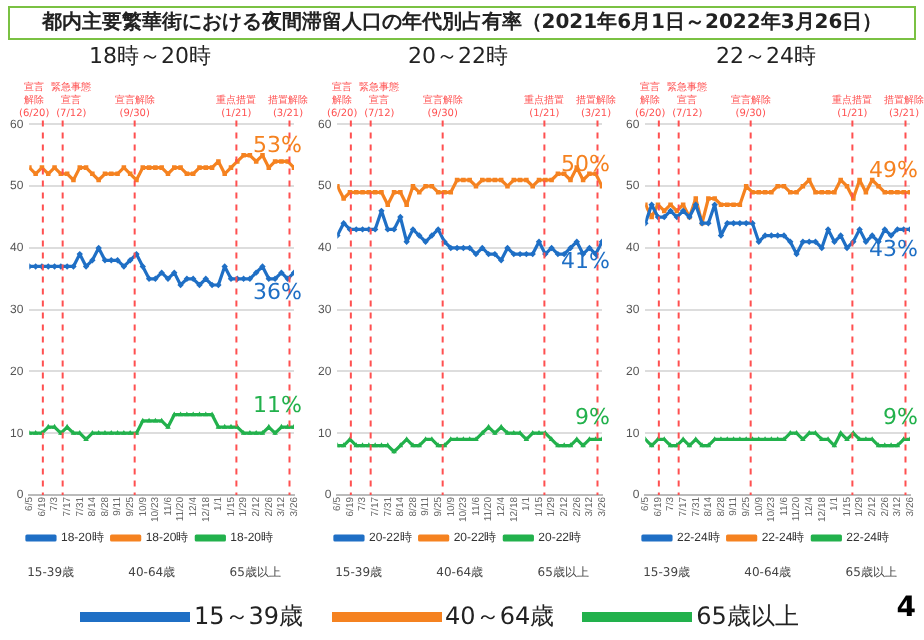 This screenshot has width=924, height=640. What do you see at coordinates (766, 55) in the screenshot?
I see `chart-title: 22～24時` at bounding box center [766, 55].